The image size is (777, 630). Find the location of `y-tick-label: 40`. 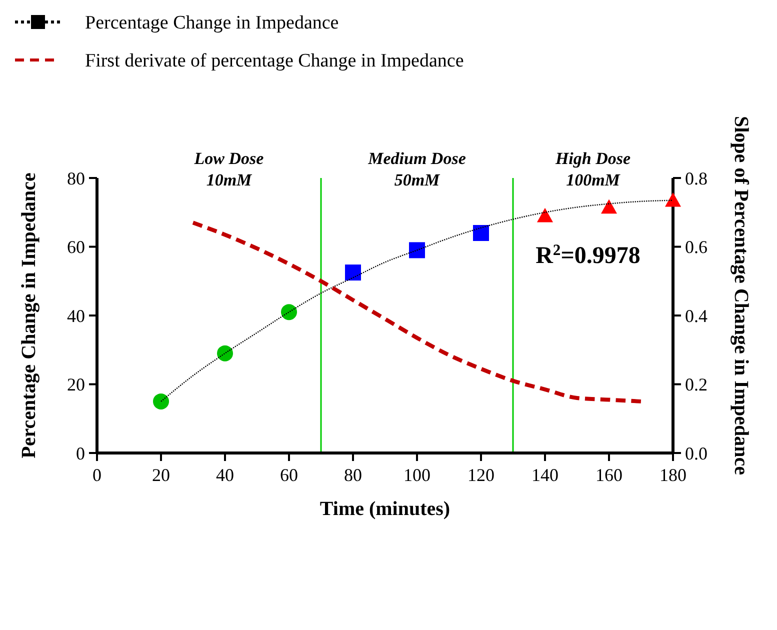

y-tick-label: 40 is located at coordinates (76, 316).